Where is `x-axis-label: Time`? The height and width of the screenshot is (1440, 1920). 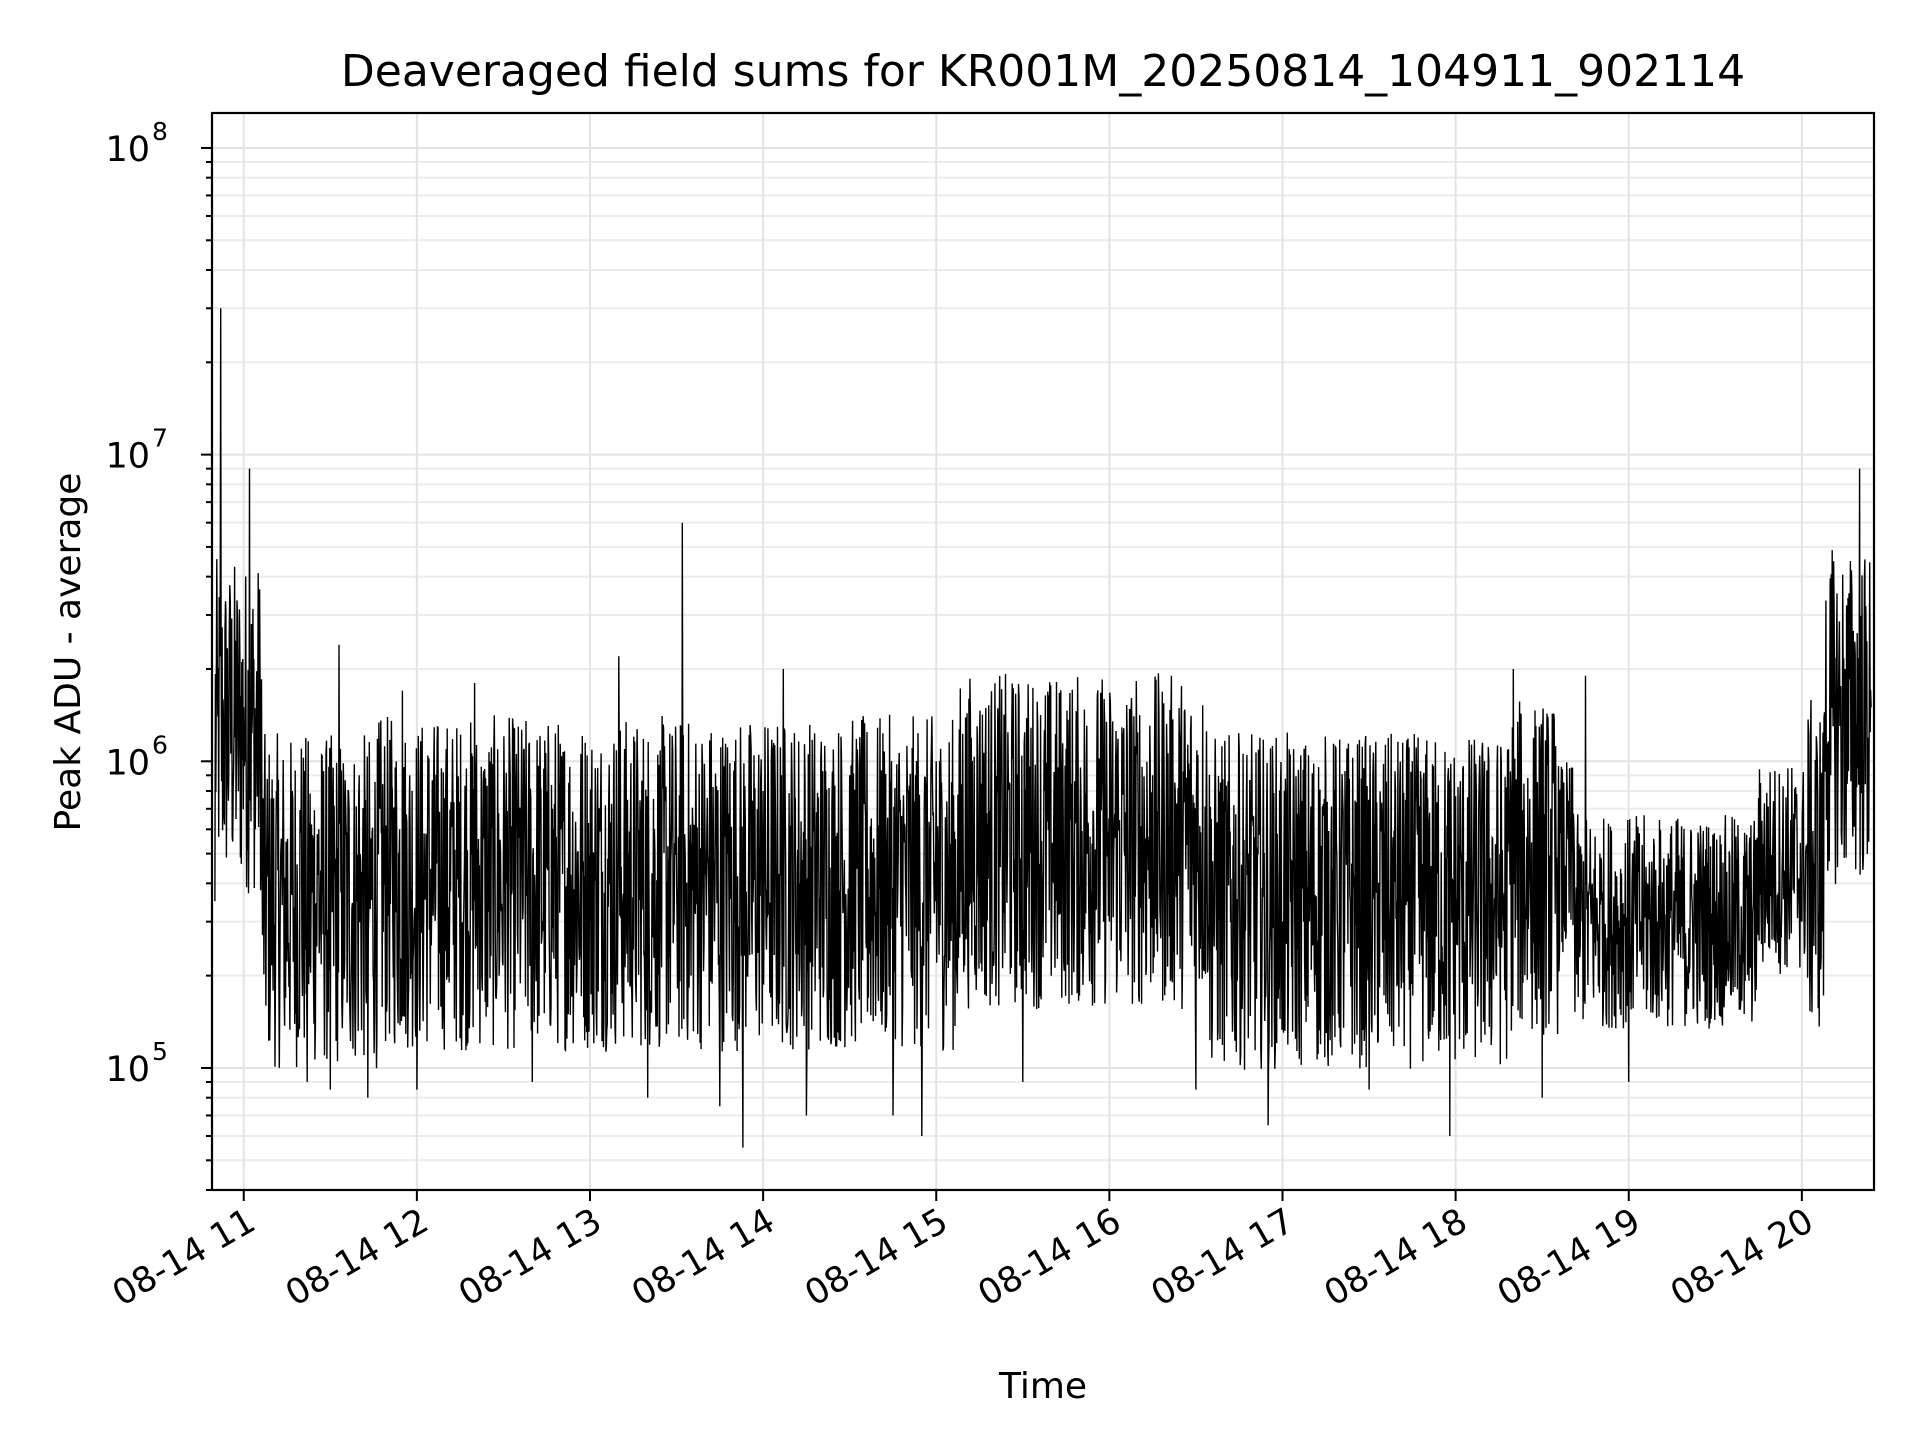 x-axis-label: Time is located at coordinates (1042, 1386).